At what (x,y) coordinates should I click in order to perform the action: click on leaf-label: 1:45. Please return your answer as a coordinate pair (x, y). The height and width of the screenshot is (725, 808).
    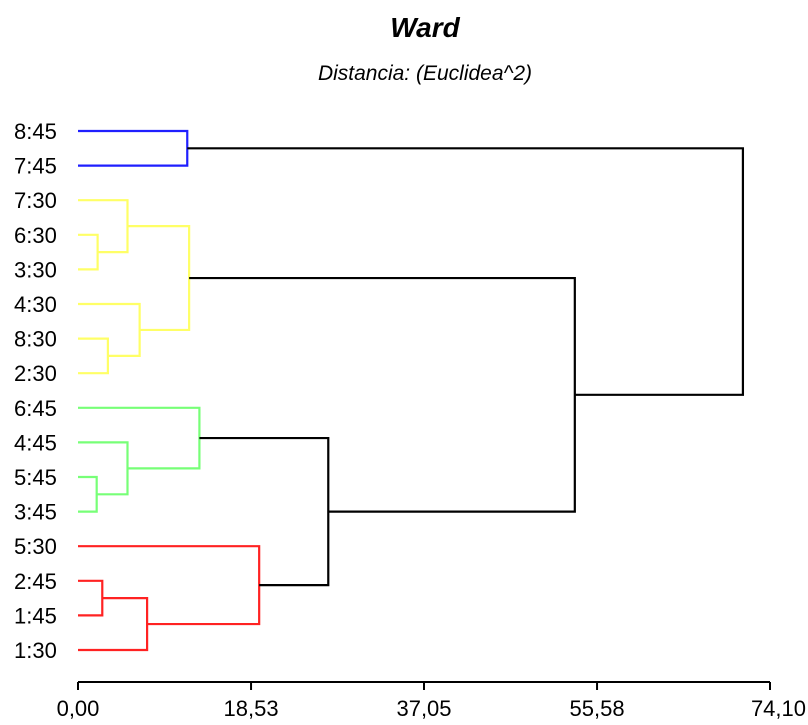
    Looking at the image, I should click on (35, 615).